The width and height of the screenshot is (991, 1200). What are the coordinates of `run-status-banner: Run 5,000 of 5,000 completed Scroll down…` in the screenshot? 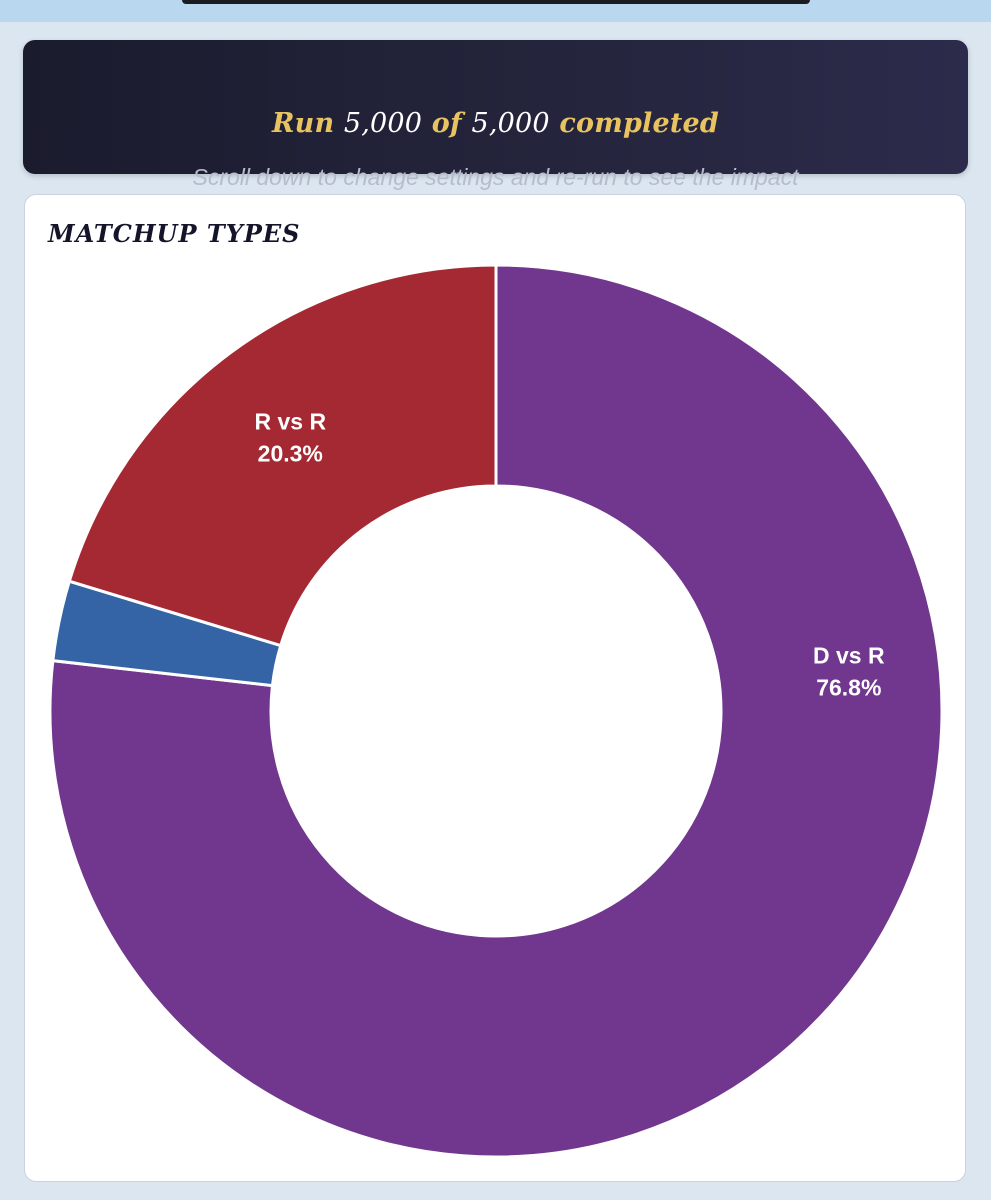 It's located at (495, 115).